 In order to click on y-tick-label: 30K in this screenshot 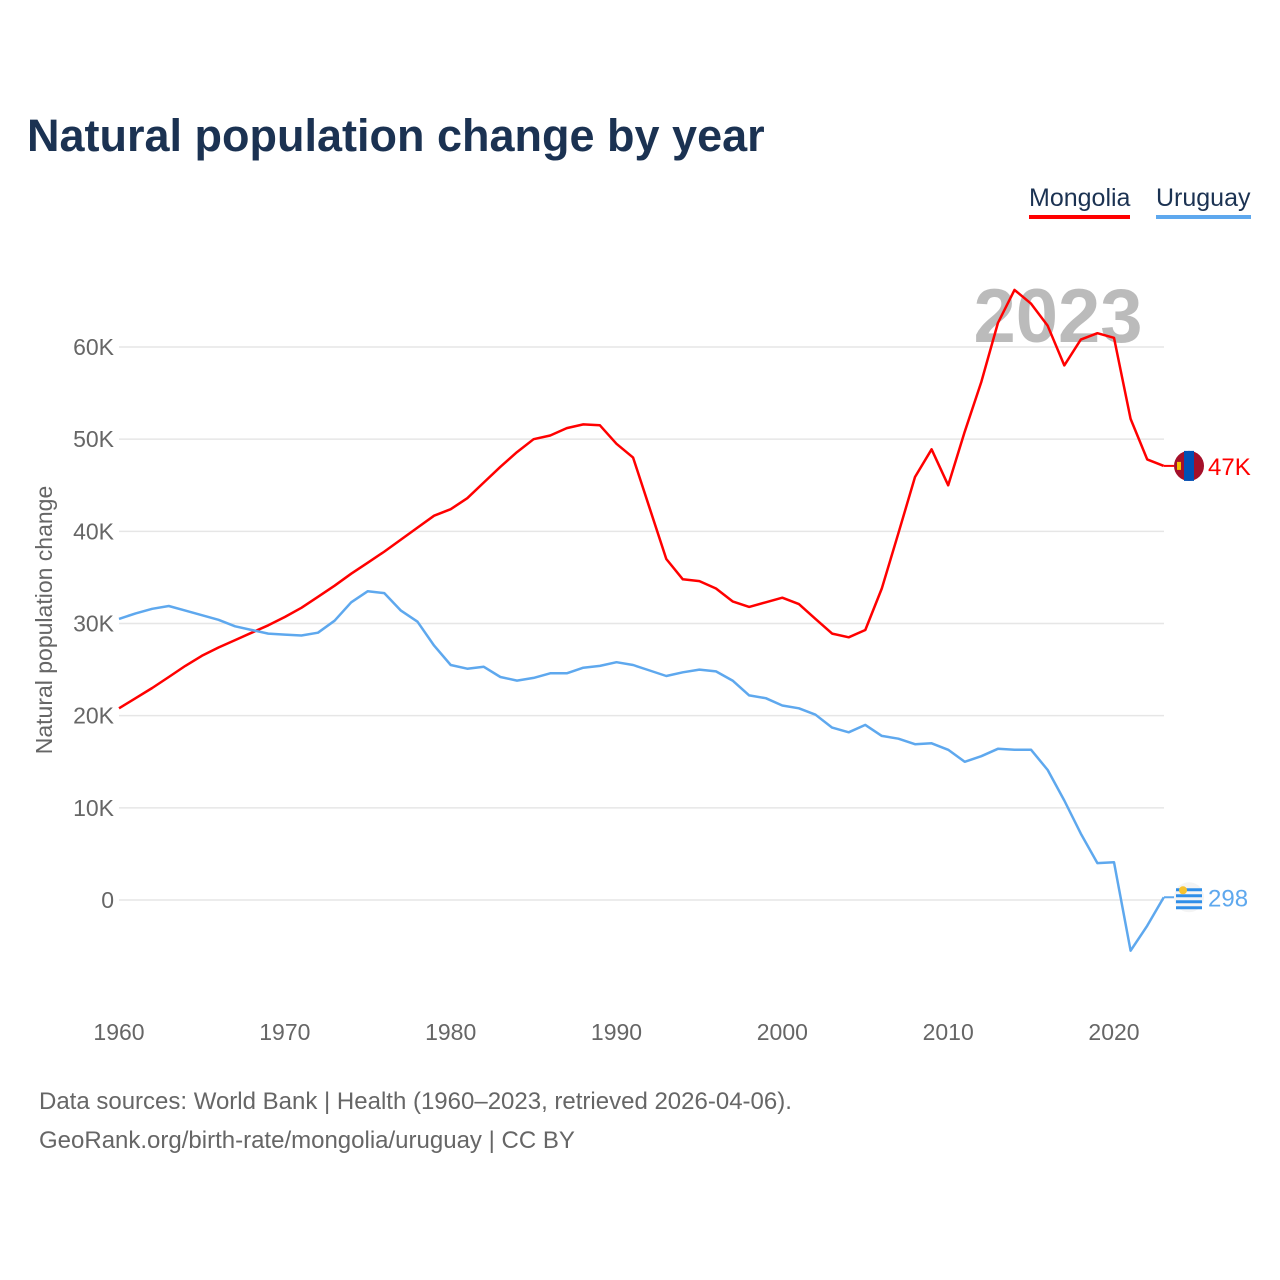, I will do `click(94, 624)`.